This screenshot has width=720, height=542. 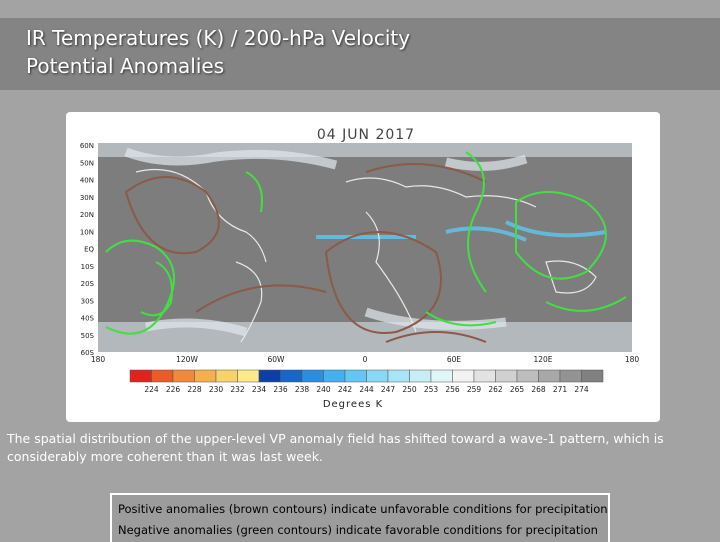 I want to click on map-date: 04 JUN 2017, so click(x=366, y=135).